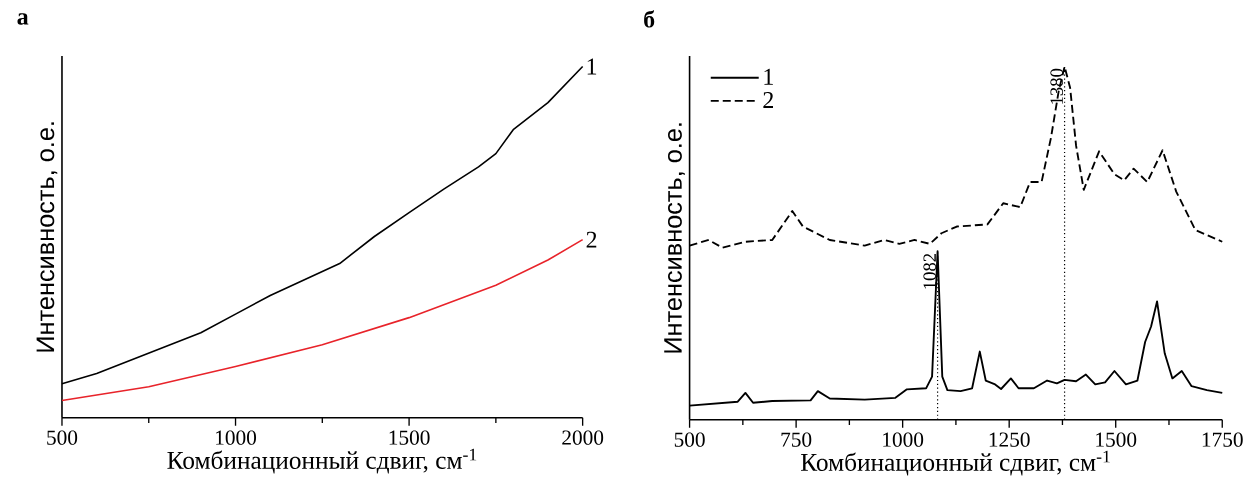  I want to click on series-label: 1, so click(592, 66).